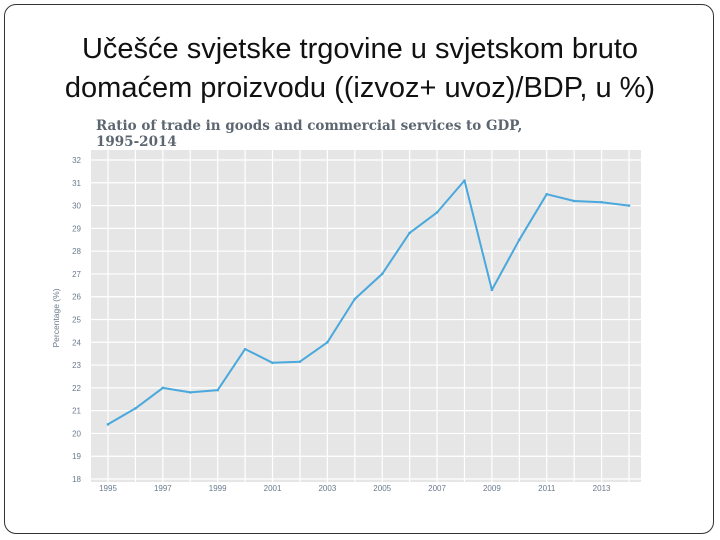 The width and height of the screenshot is (720, 540). What do you see at coordinates (163, 488) in the screenshot?
I see `x-tick-label: 1997` at bounding box center [163, 488].